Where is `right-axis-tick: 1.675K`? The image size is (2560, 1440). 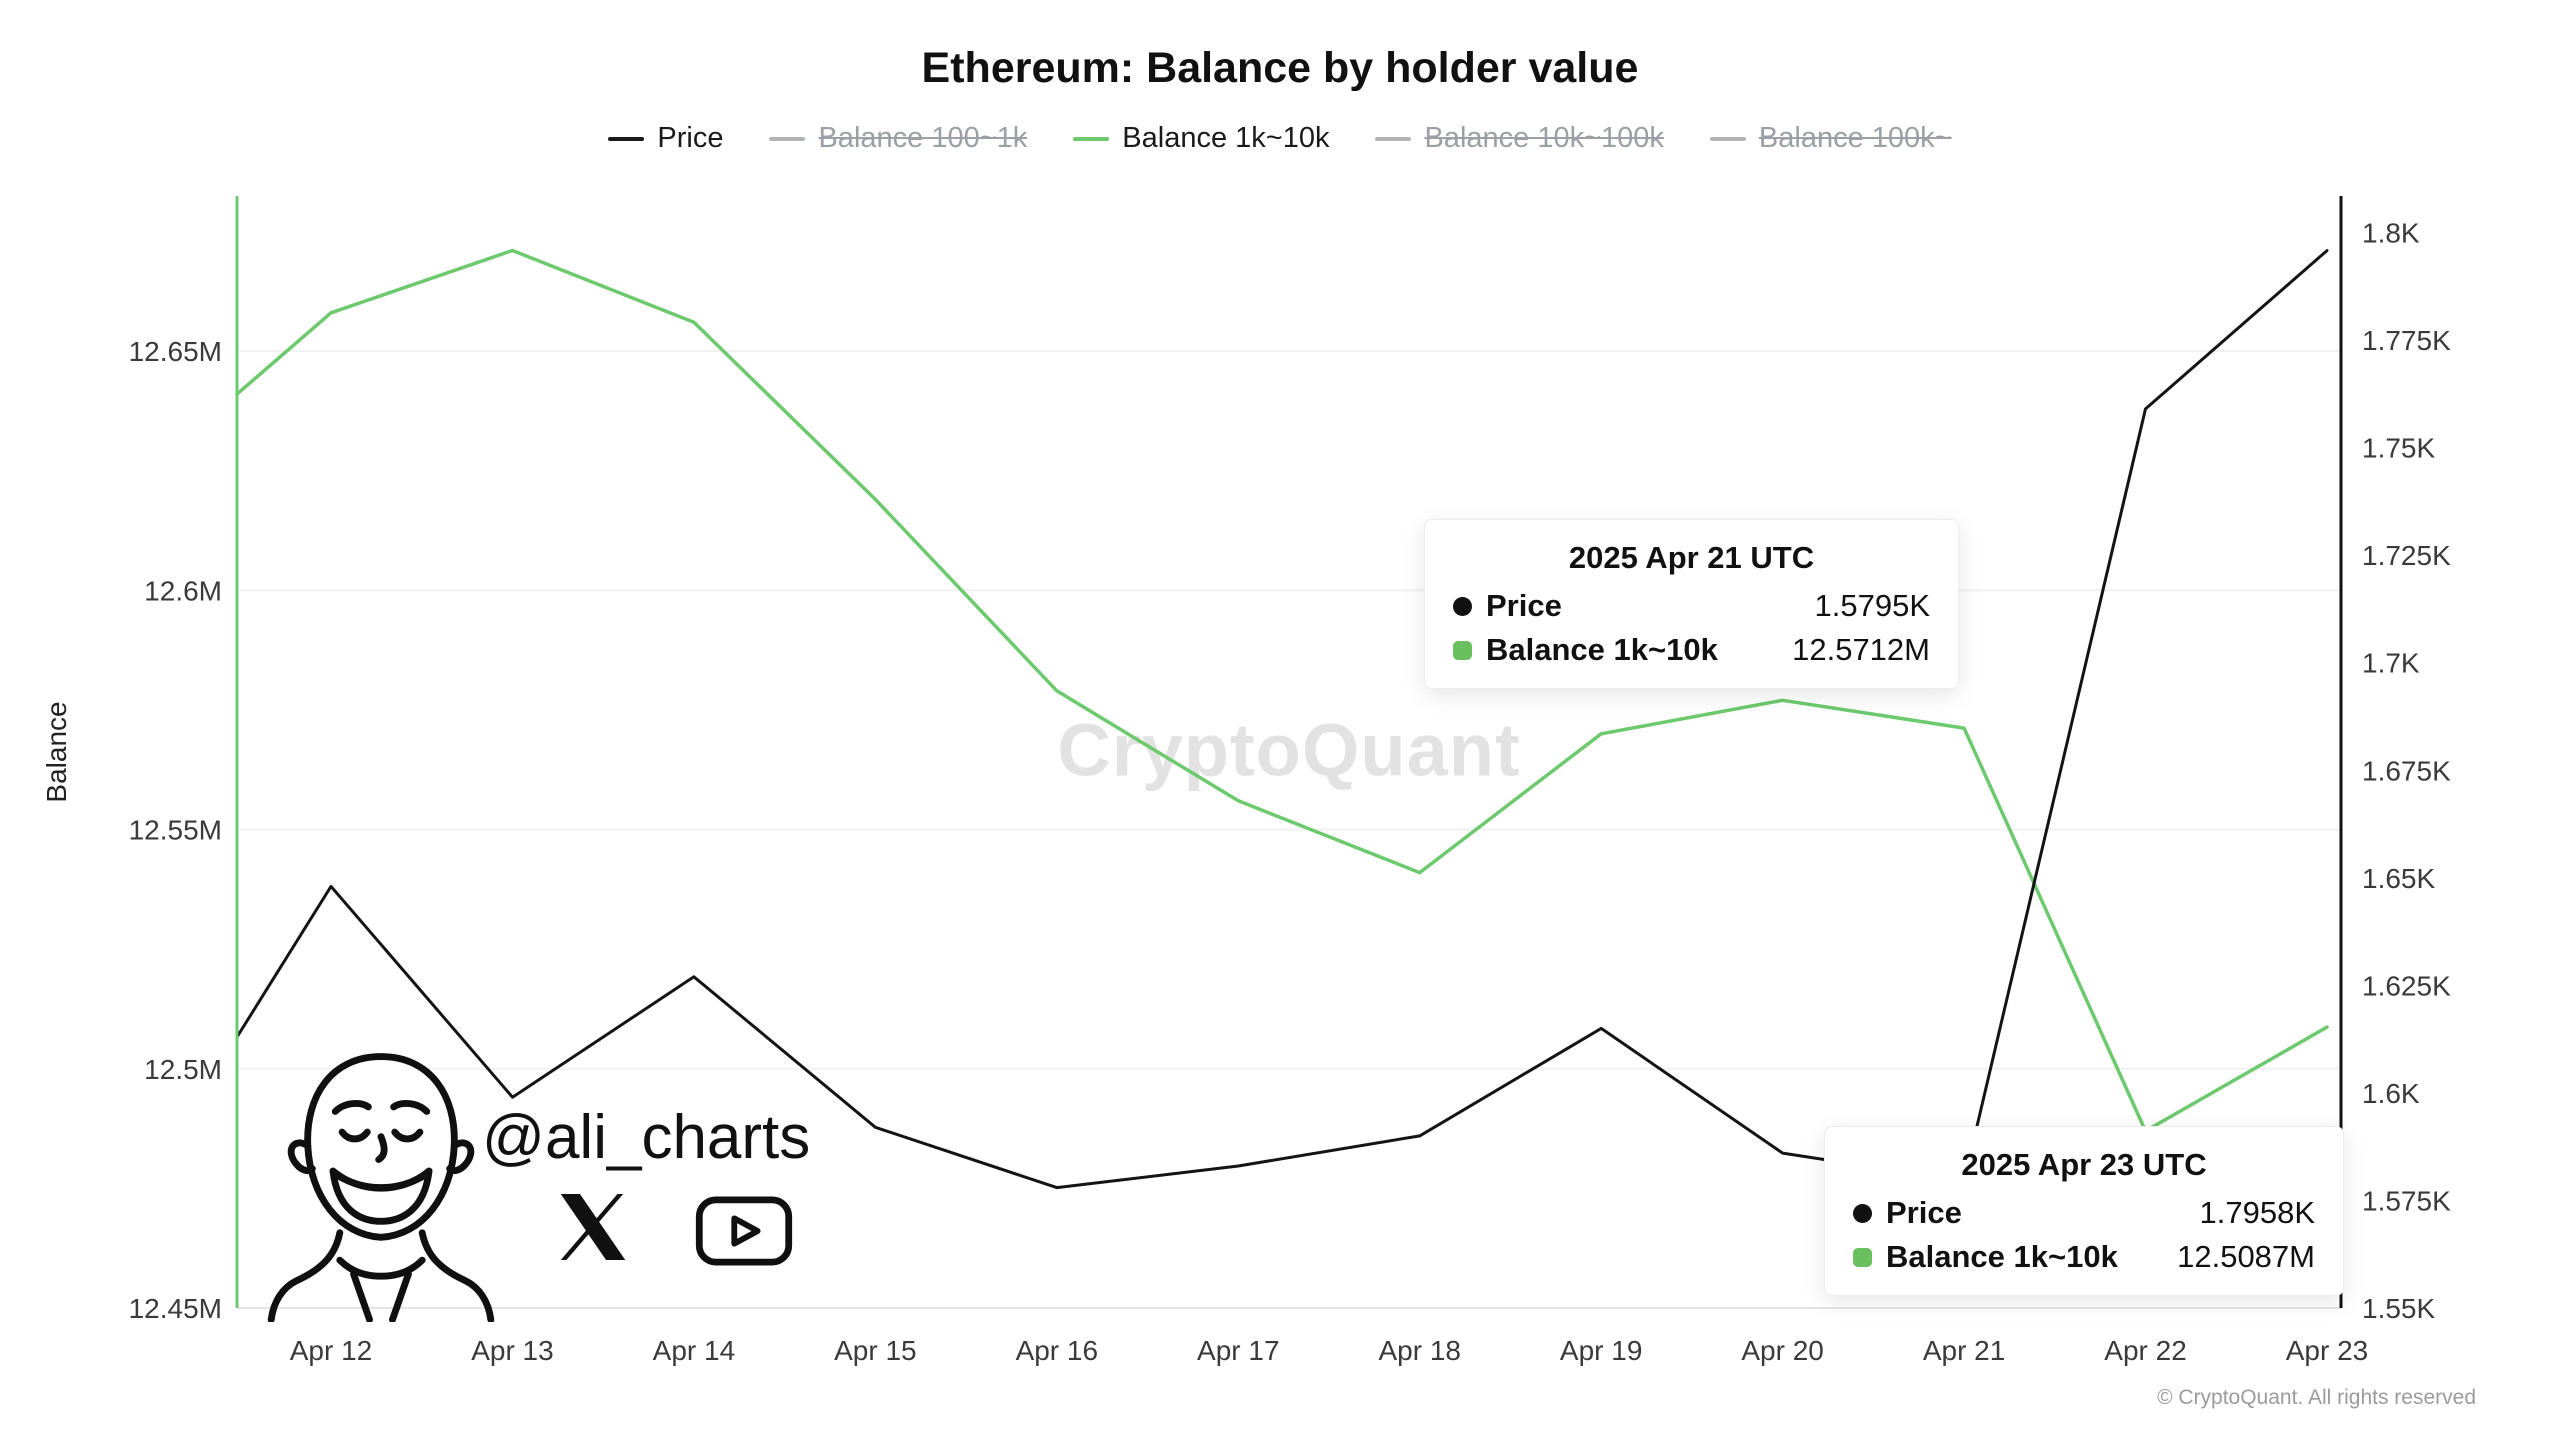
right-axis-tick: 1.675K is located at coordinates (2406, 770).